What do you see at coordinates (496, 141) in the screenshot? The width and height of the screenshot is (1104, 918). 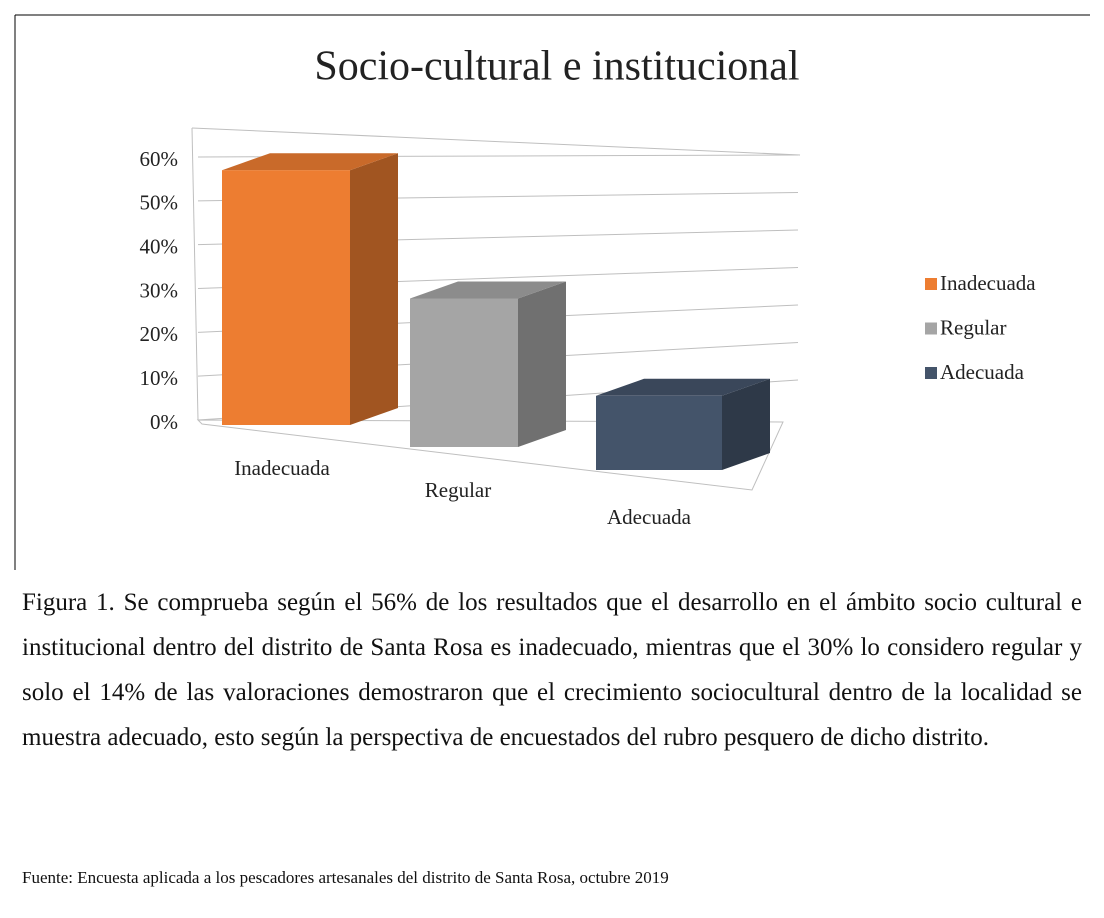 I see `wall-top` at bounding box center [496, 141].